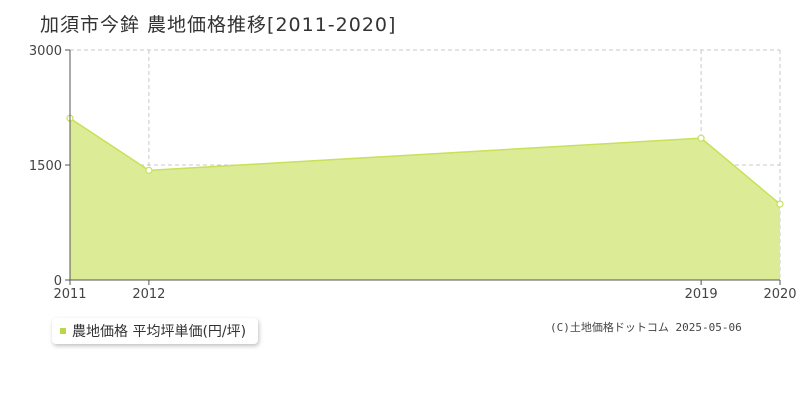 Image resolution: width=800 pixels, height=400 pixels. I want to click on copyright-text: (C)土地価格ドットコム 2025-05-06, so click(646, 327).